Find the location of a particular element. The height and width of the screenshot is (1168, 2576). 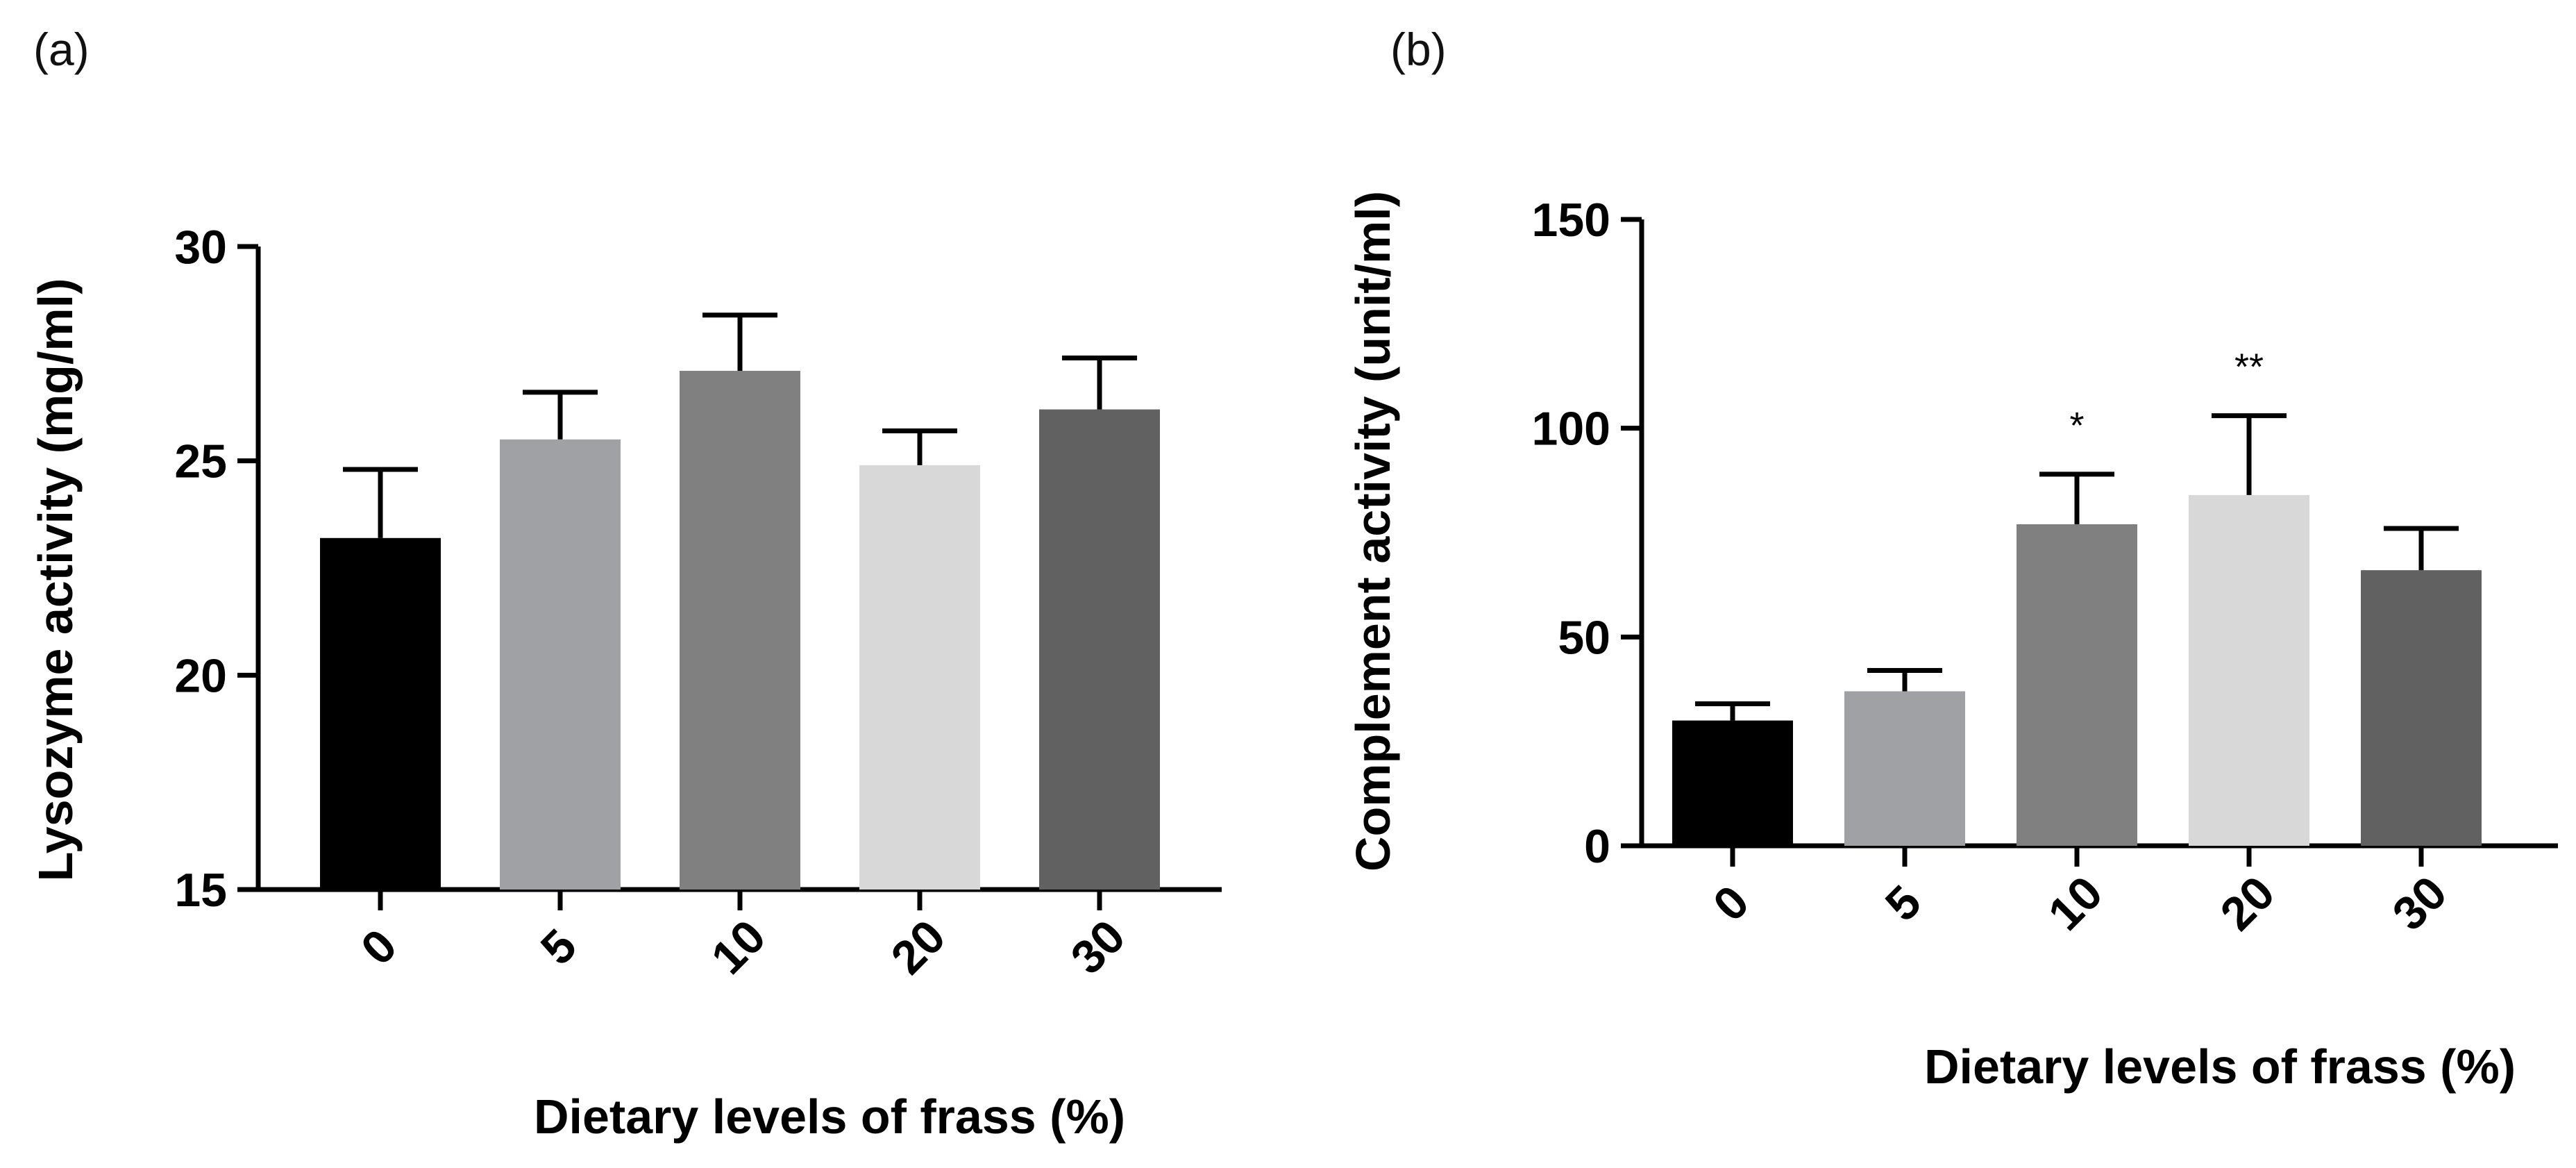

y-tick-label-a-0: 15 is located at coordinates (200, 890).